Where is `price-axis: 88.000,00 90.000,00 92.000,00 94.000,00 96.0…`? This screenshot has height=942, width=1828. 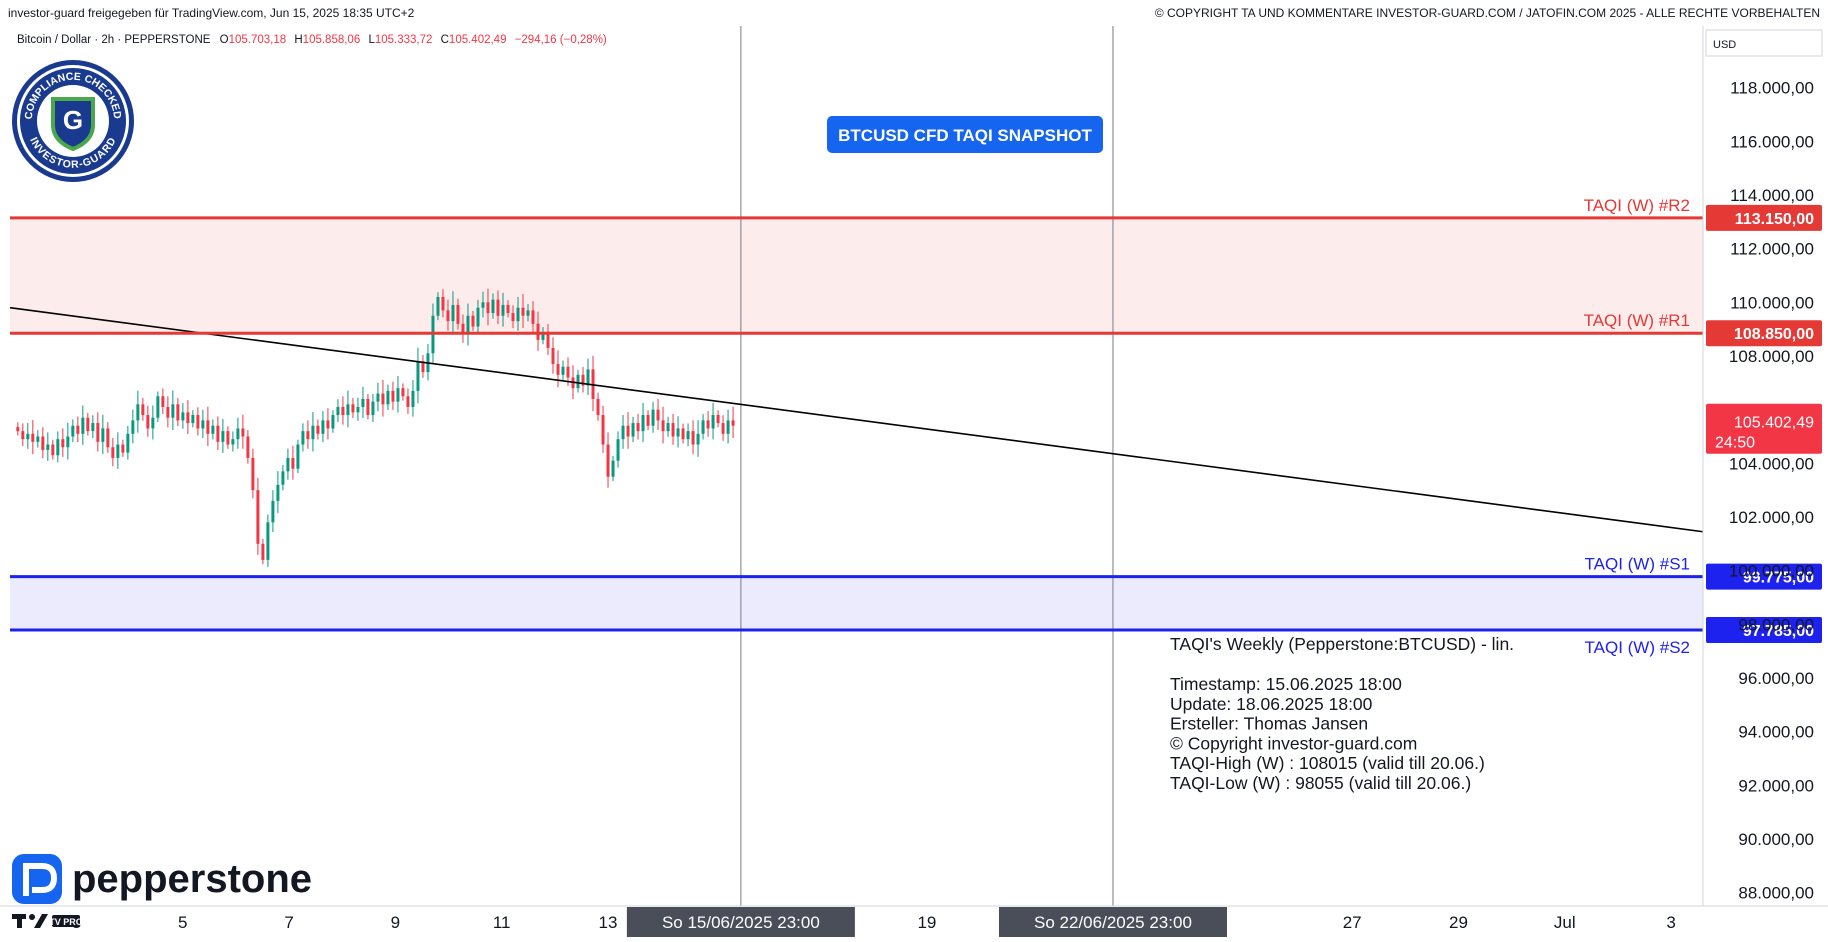
price-axis: 88.000,00 90.000,00 92.000,00 94.000,00 96.0… is located at coordinates (1764, 491).